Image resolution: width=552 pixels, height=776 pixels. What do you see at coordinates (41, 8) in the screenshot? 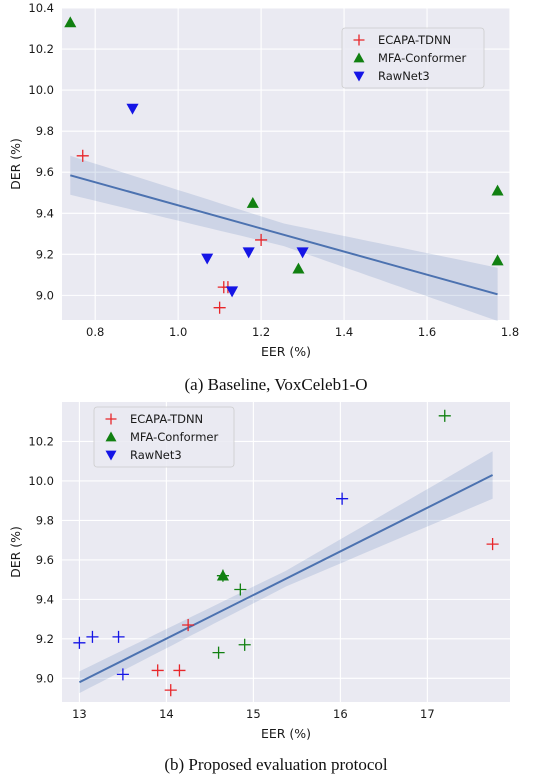
I see `y-tick-label: 10.4` at bounding box center [41, 8].